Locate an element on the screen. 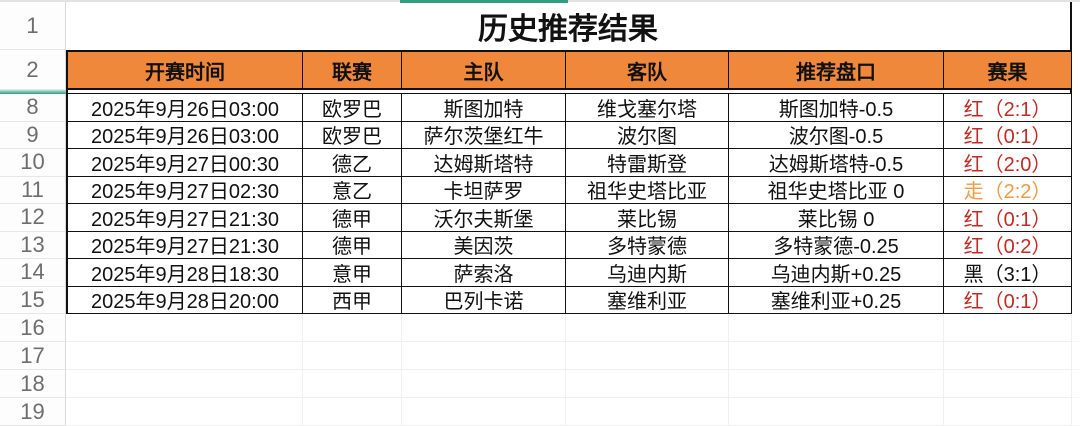 The height and width of the screenshot is (426, 1080). cell-league: 德乙 is located at coordinates (352, 163).